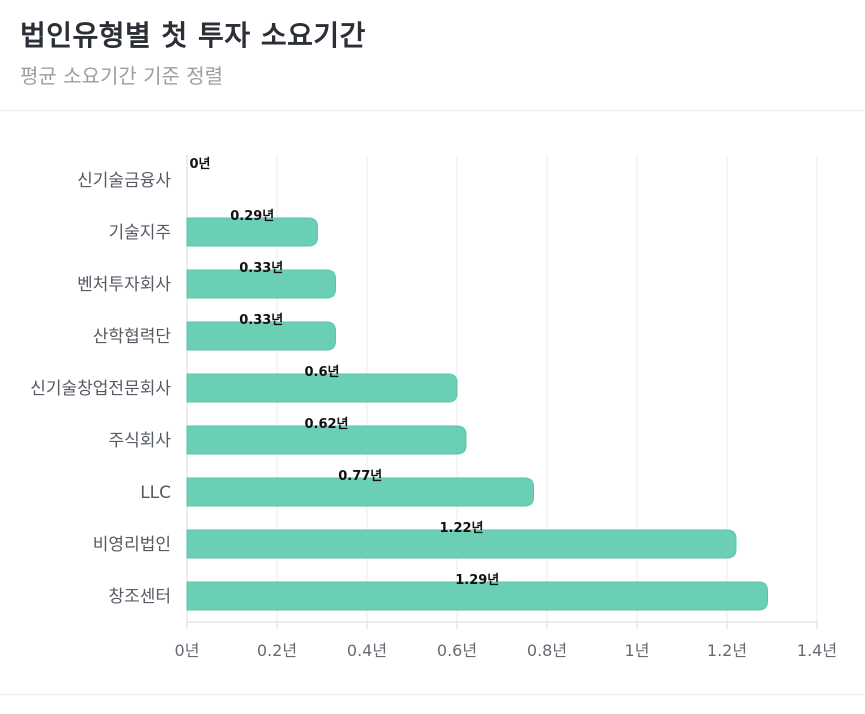 The height and width of the screenshot is (714, 865). I want to click on data-label: 1.29년, so click(477, 580).